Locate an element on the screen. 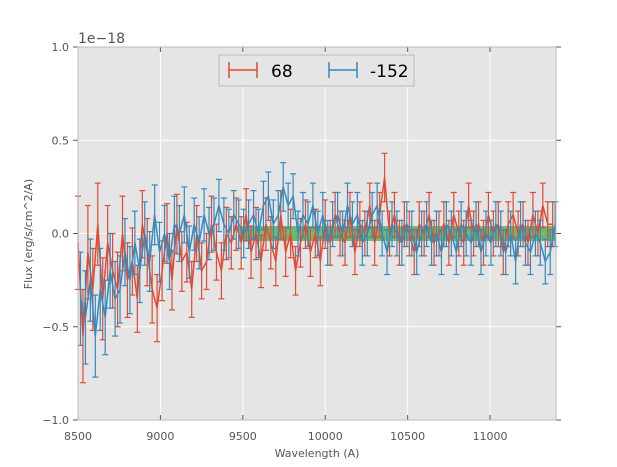  x-tick-label: 8500 is located at coordinates (78, 436).